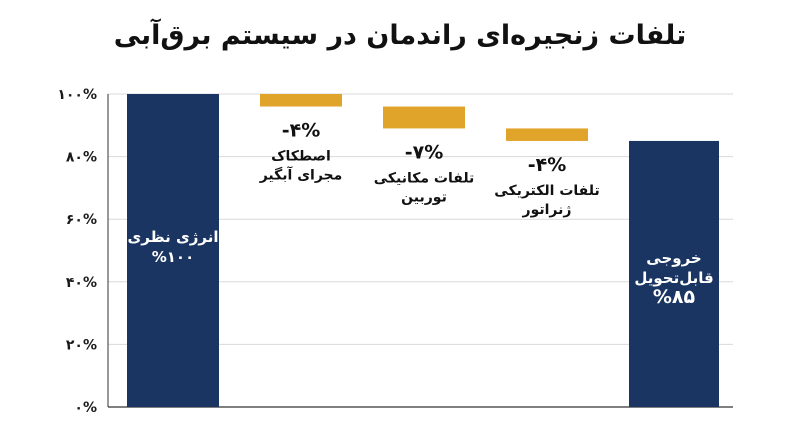  I want to click on bar-label: %۱۰۰, so click(173, 257).